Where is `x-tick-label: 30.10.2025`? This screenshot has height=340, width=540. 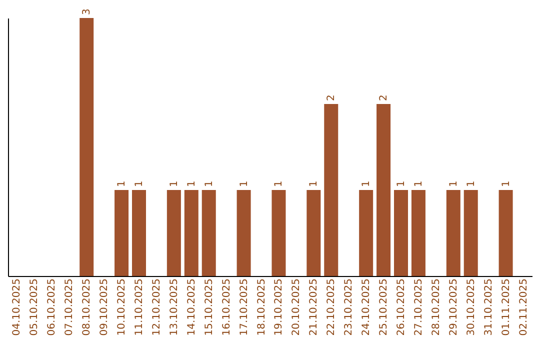 x-tick-label: 30.10.2025 is located at coordinates (471, 307).